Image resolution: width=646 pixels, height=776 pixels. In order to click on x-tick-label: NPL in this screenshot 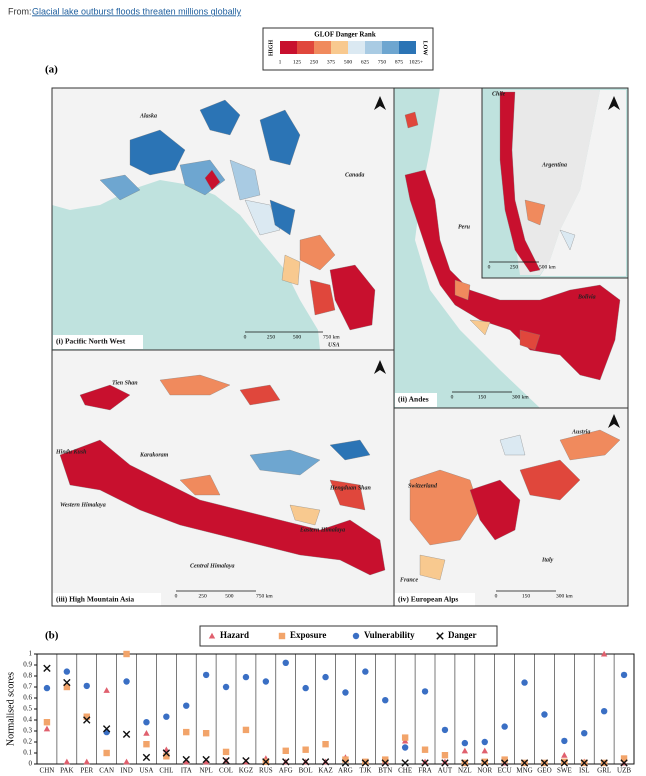, I will do `click(206, 771)`.